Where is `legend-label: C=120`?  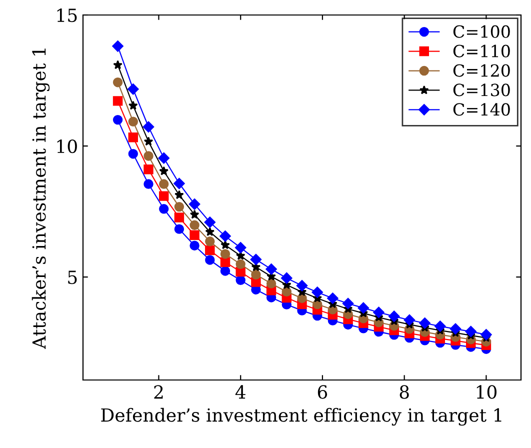 legend-label: C=120 is located at coordinates (481, 70).